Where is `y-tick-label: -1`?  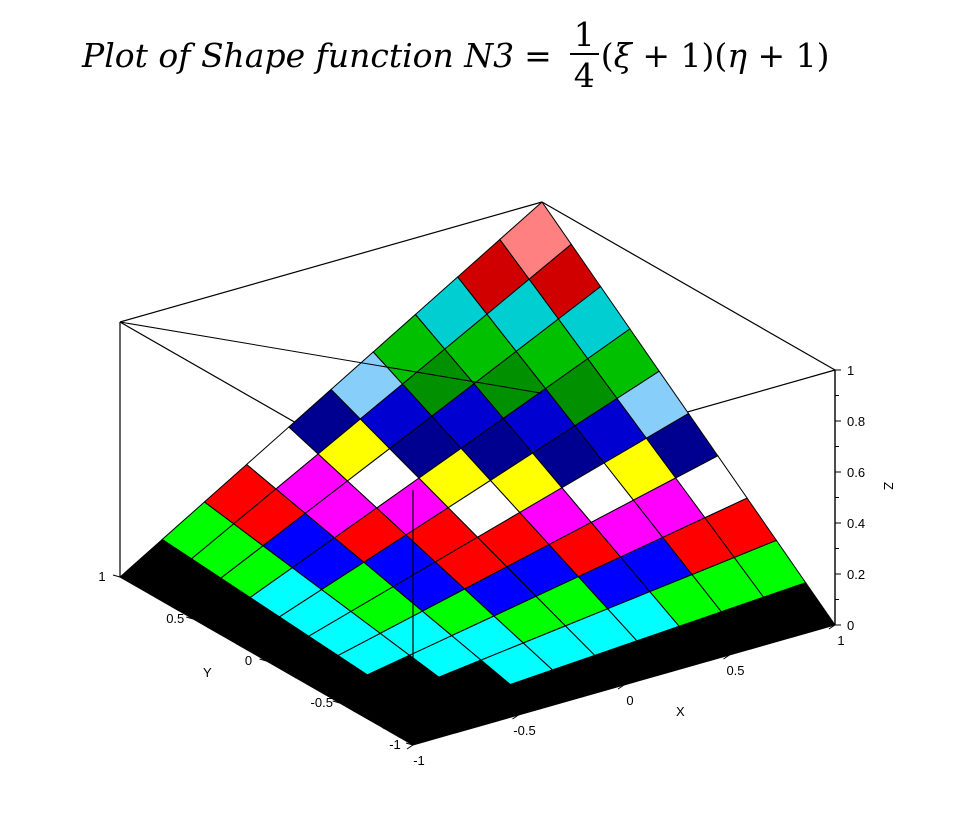
y-tick-label: -1 is located at coordinates (395, 744).